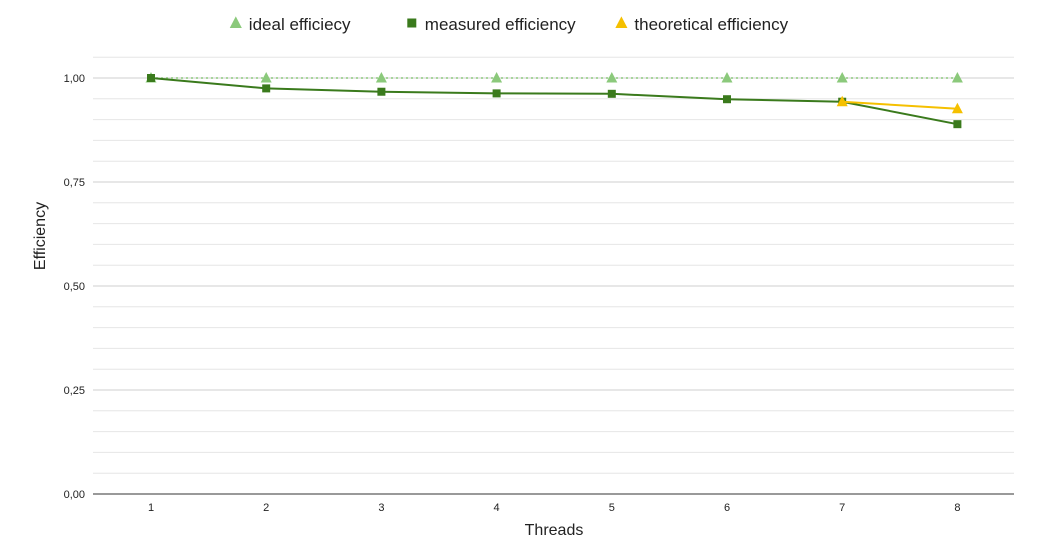 This screenshot has width=1048, height=547. I want to click on x-tick-label: 6, so click(727, 508).